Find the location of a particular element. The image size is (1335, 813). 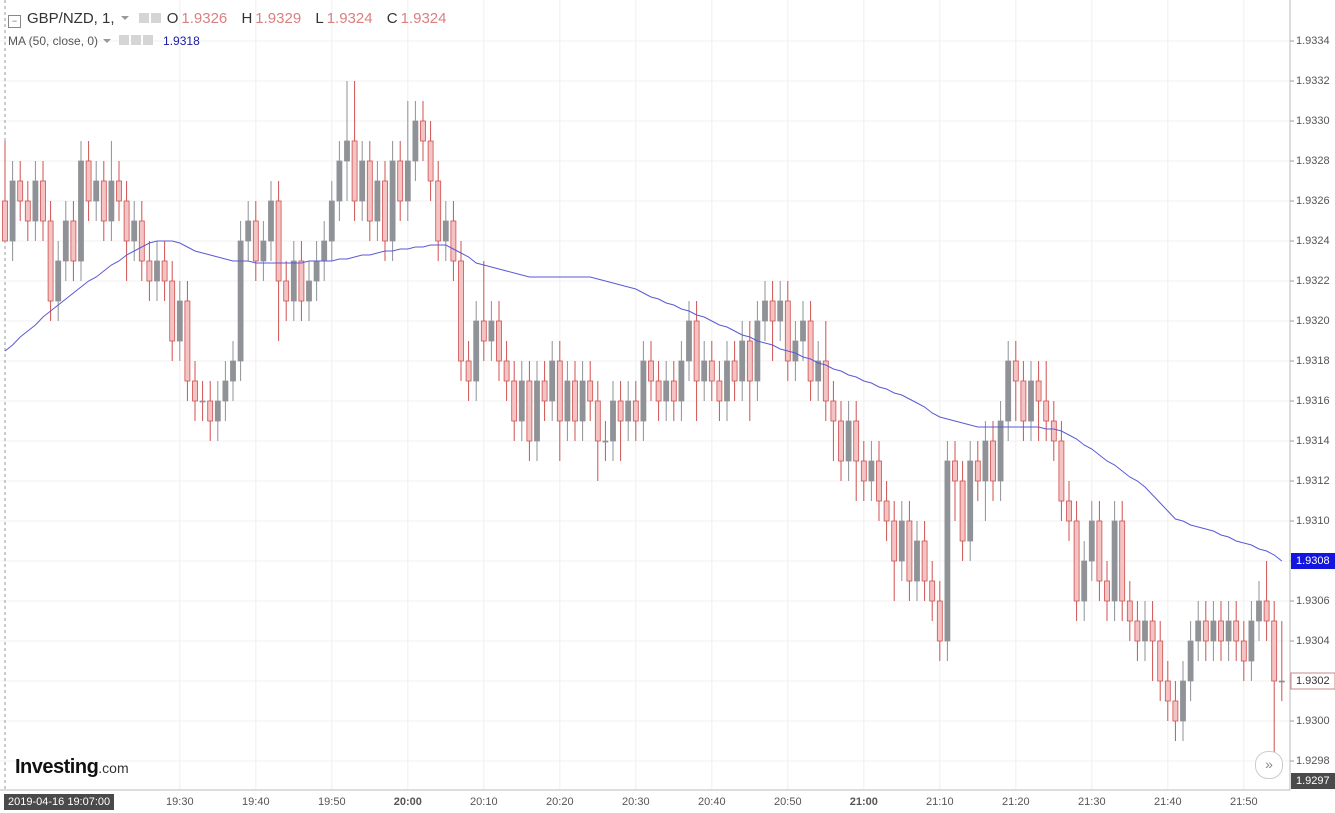

crosshair-badge is located at coordinates (1313, 781).